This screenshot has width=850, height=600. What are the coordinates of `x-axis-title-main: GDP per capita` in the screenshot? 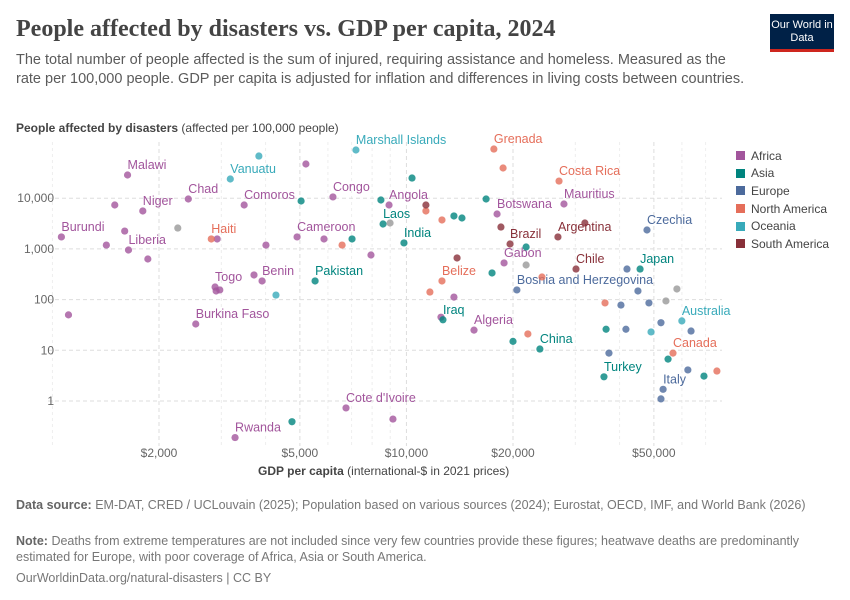 It's located at (301, 471).